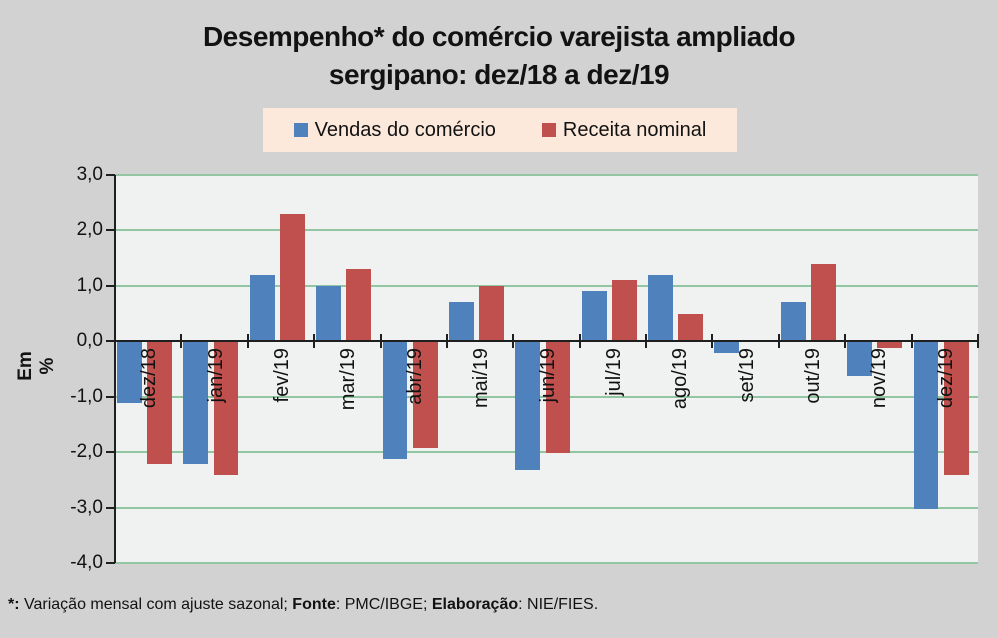 The width and height of the screenshot is (998, 638). What do you see at coordinates (86, 396) in the screenshot?
I see `y-axis-tick-label: -1,0` at bounding box center [86, 396].